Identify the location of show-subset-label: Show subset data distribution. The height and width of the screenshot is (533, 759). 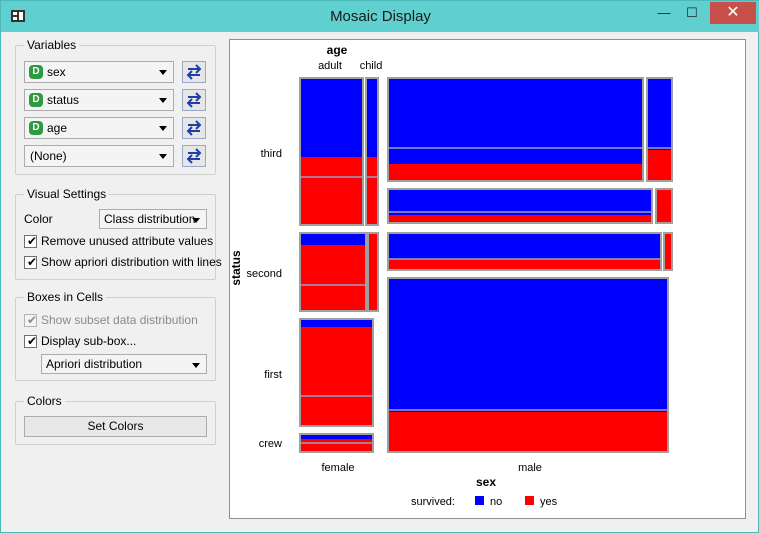
(119, 320).